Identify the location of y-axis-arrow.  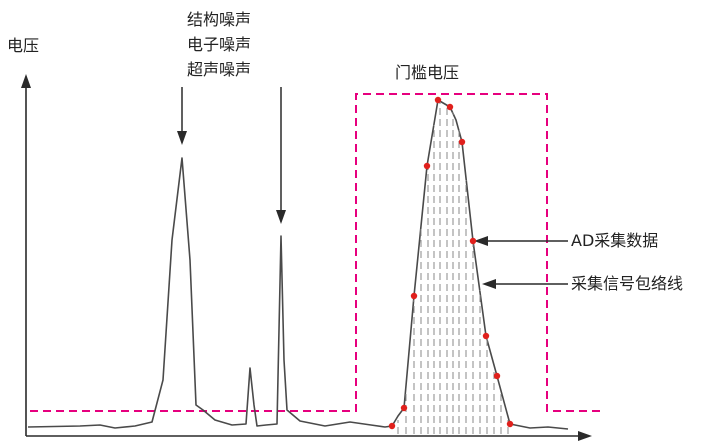
(26, 81).